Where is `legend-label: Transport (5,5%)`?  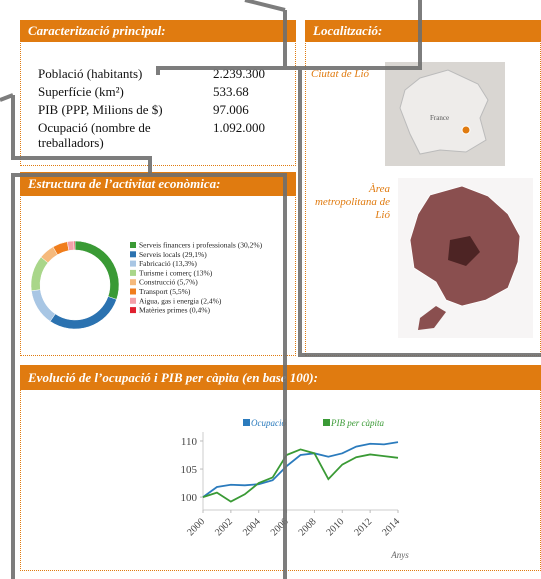
legend-label: Transport (5,5%) is located at coordinates (165, 291).